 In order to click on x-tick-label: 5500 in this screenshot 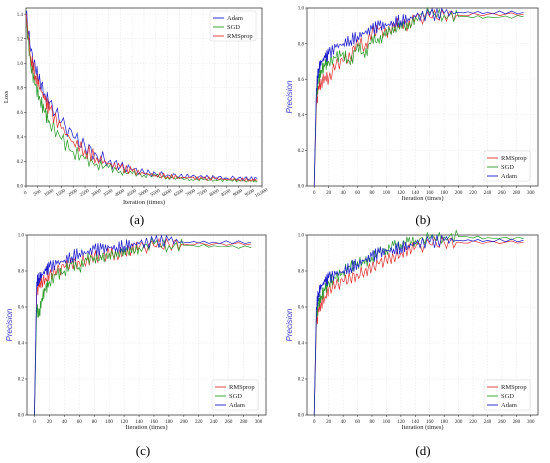, I will do `click(156, 194)`.